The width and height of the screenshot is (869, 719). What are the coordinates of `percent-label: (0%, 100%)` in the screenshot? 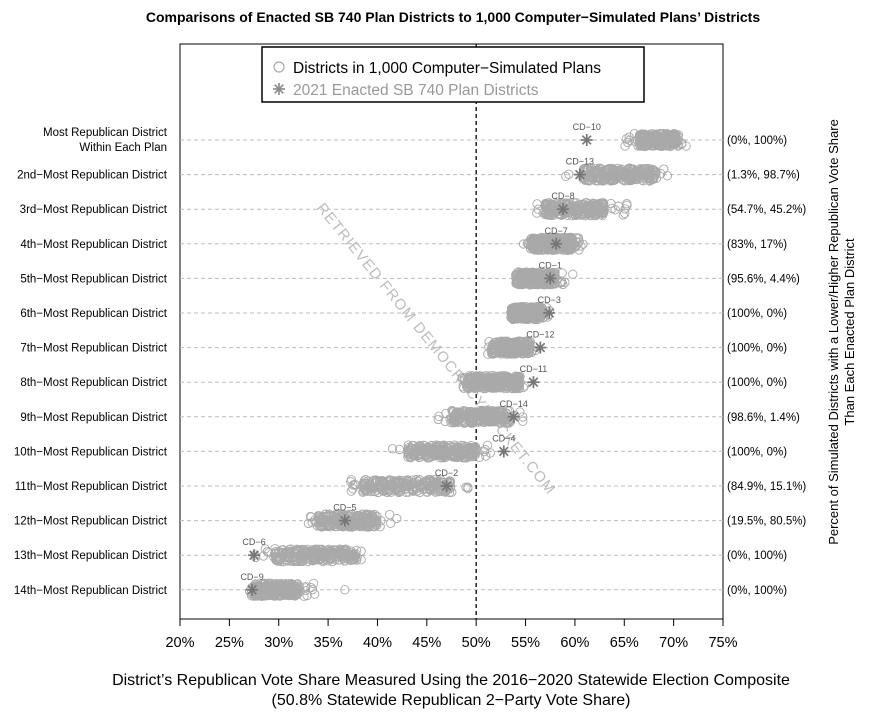 It's located at (757, 591).